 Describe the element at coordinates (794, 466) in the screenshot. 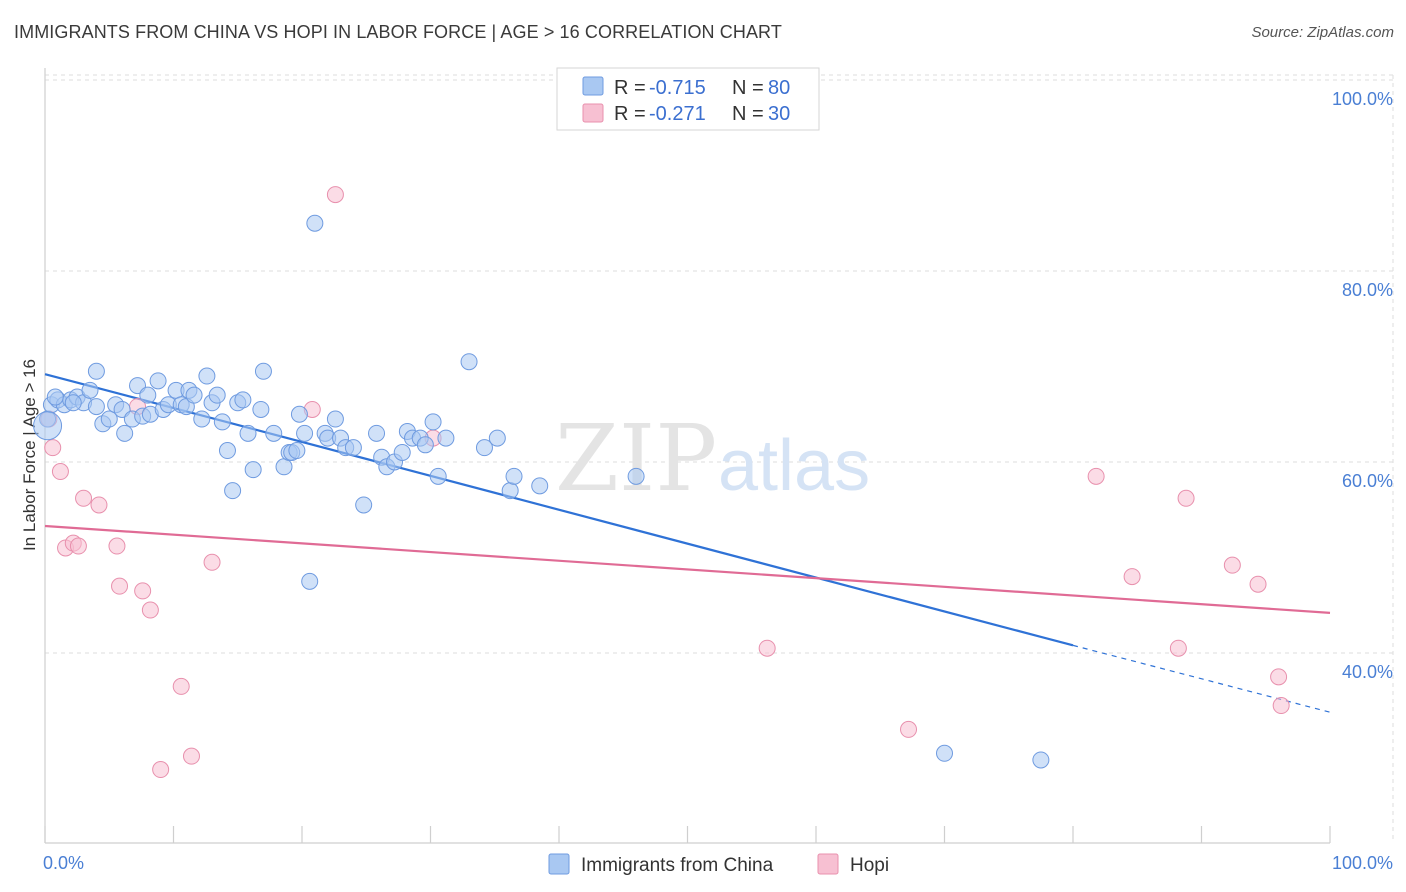

I see `watermark-atlas: atlas` at that location.